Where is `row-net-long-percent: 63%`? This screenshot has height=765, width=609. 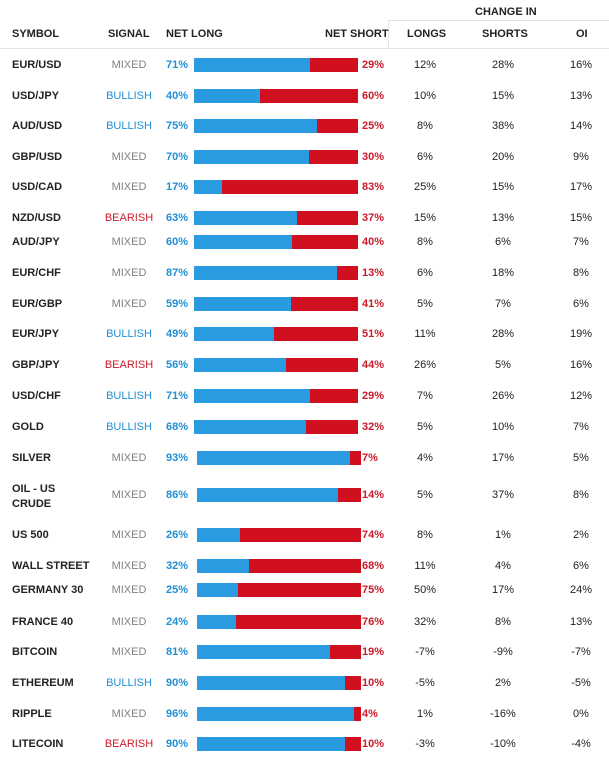 row-net-long-percent: 63% is located at coordinates (177, 218).